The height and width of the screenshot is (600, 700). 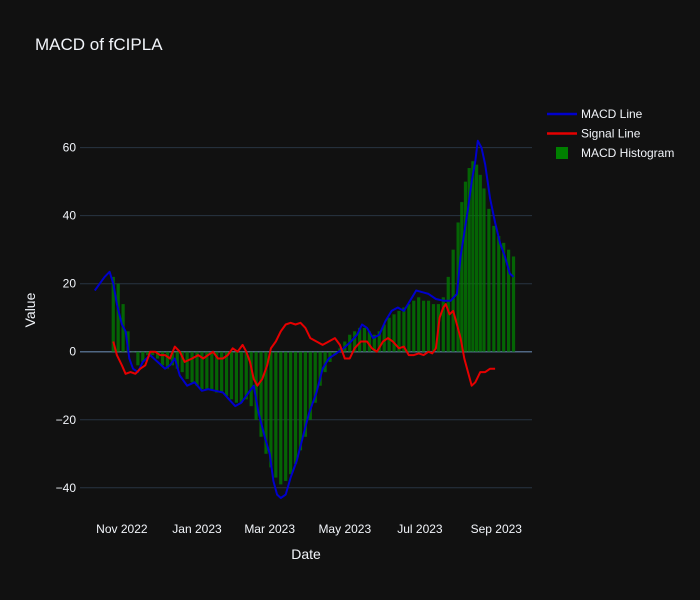 What do you see at coordinates (122, 529) in the screenshot?
I see `x-tick-label: Nov 2022` at bounding box center [122, 529].